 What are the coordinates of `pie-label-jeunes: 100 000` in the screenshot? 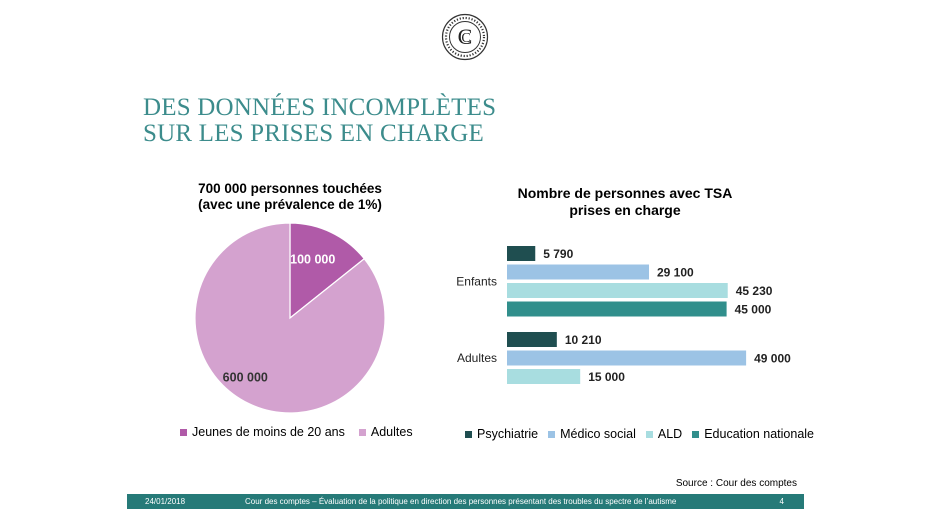 It's located at (312, 260).